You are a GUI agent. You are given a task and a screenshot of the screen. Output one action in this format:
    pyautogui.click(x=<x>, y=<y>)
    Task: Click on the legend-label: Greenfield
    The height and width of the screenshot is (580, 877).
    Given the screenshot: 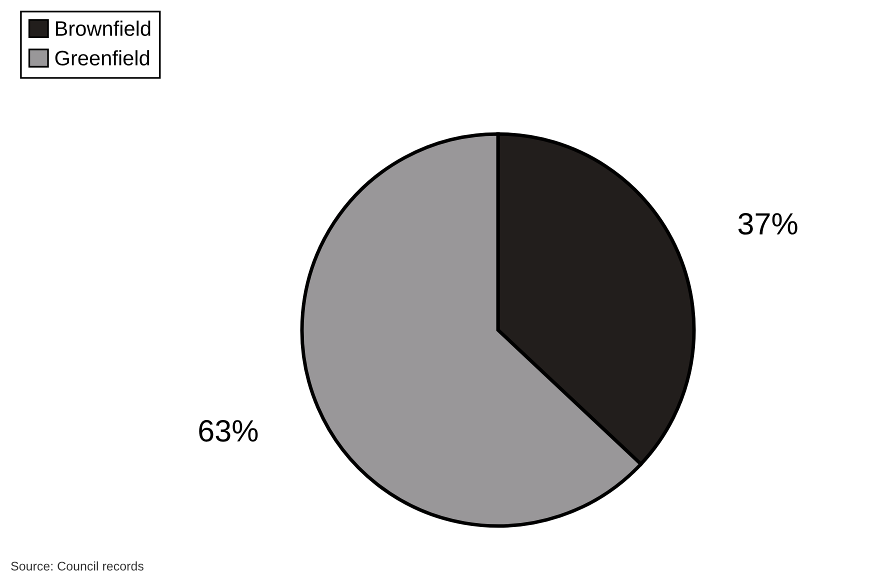 What is the action you would take?
    pyautogui.click(x=102, y=58)
    